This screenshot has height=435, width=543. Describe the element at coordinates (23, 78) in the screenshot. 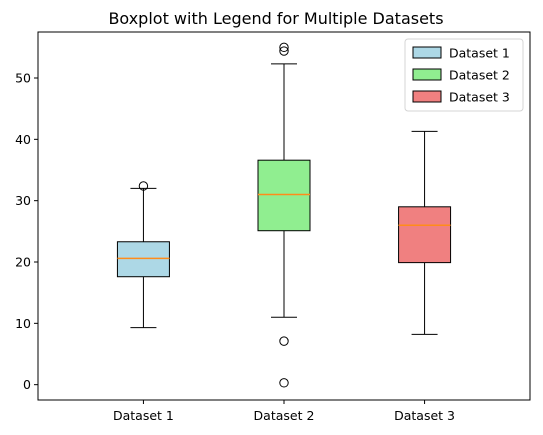

I see `y-tick-label: 50` at that location.